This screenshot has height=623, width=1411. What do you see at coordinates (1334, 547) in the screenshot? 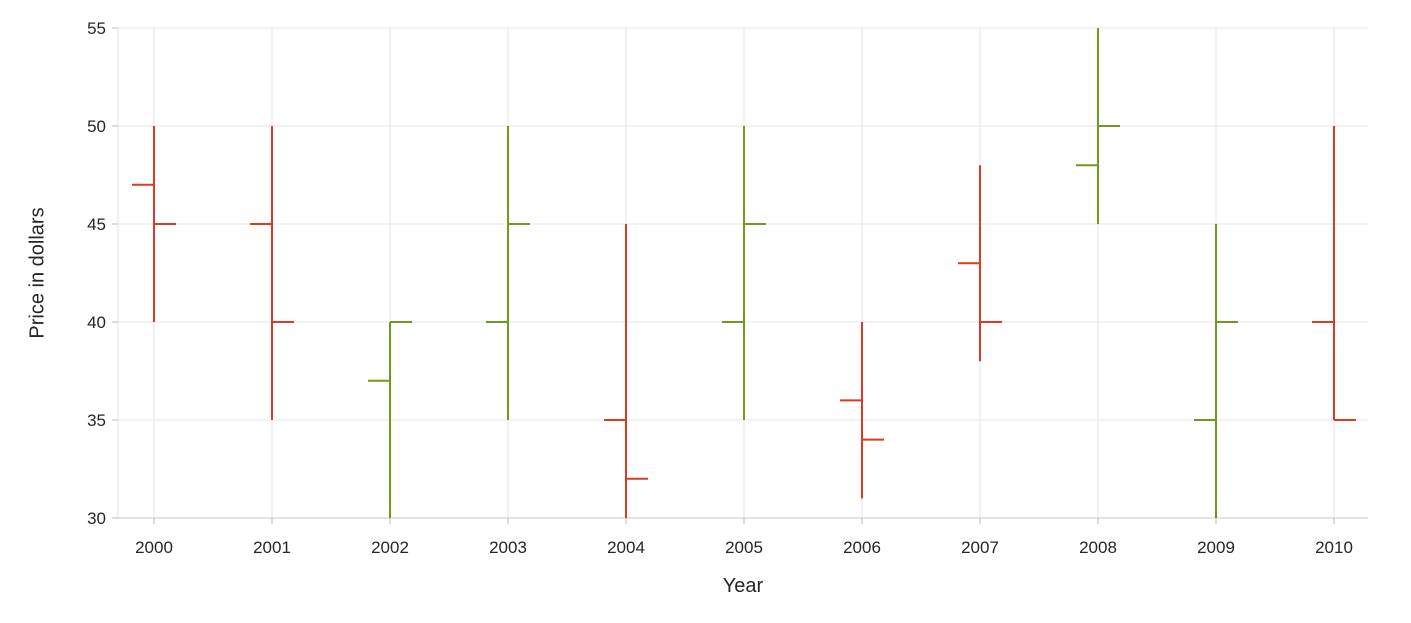
I see `x-tick-label: 2010` at bounding box center [1334, 547].